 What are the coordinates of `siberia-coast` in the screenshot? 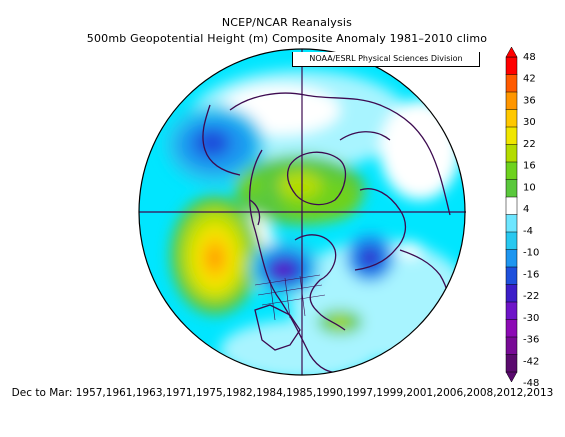 It's located at (340, 154).